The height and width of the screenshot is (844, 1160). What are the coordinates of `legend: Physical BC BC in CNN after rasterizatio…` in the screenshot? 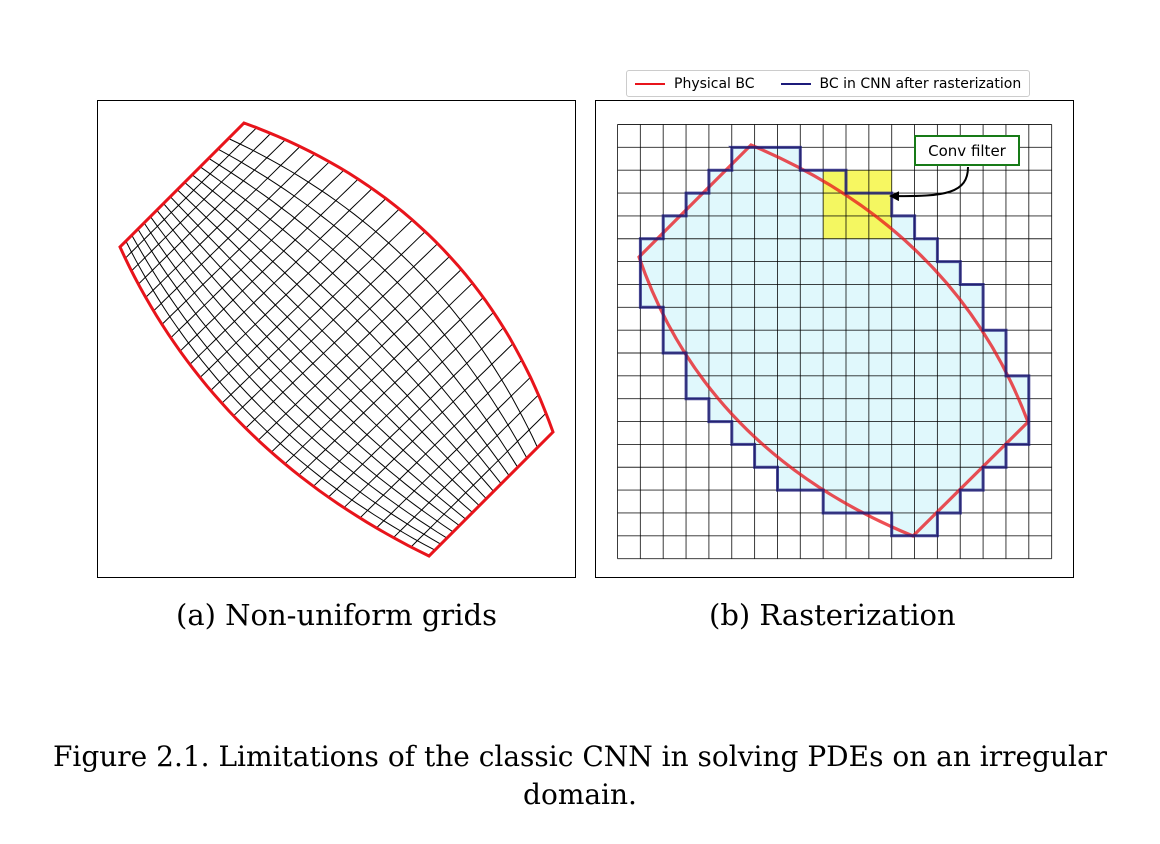 It's located at (828, 83).